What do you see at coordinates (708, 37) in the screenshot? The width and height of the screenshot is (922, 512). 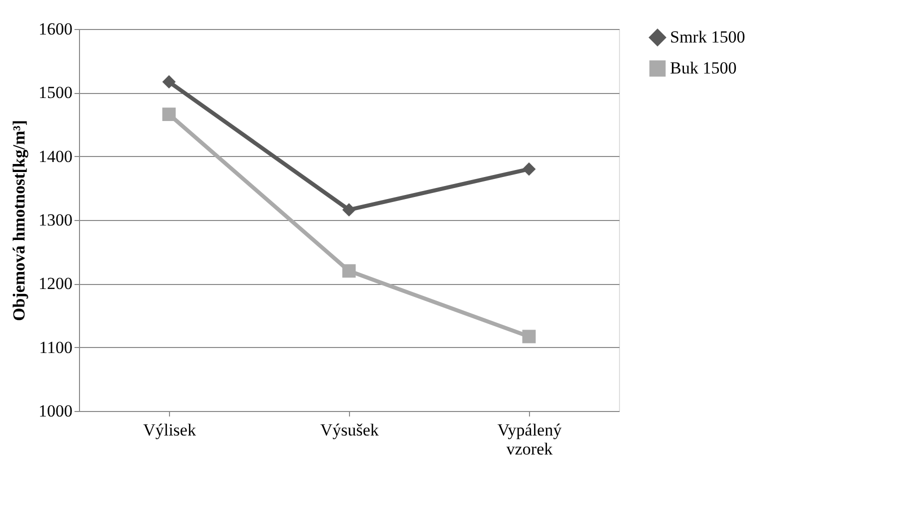 I see `legend-label: Smrk 1500` at bounding box center [708, 37].